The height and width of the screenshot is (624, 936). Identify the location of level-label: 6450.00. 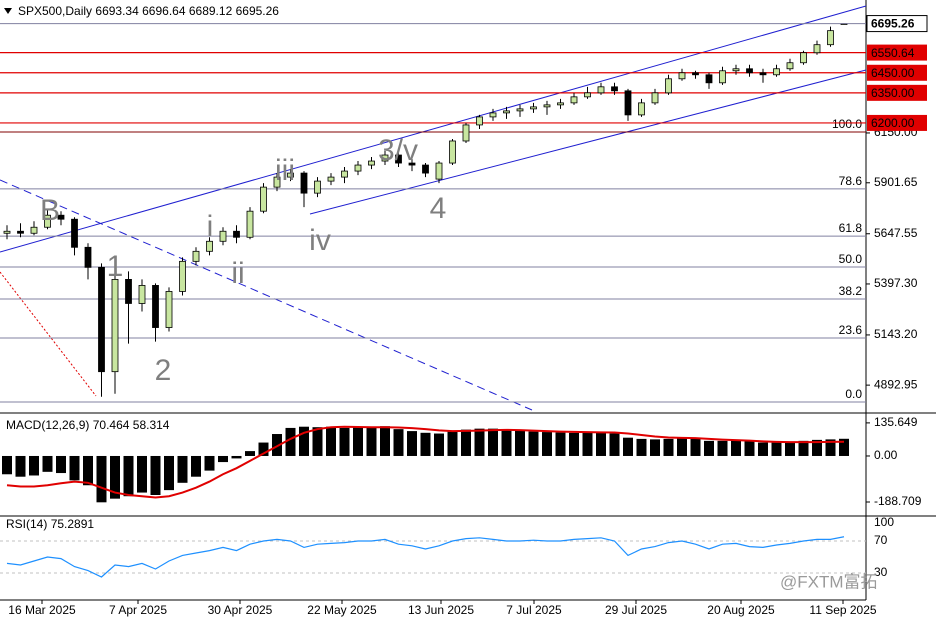
(893, 73).